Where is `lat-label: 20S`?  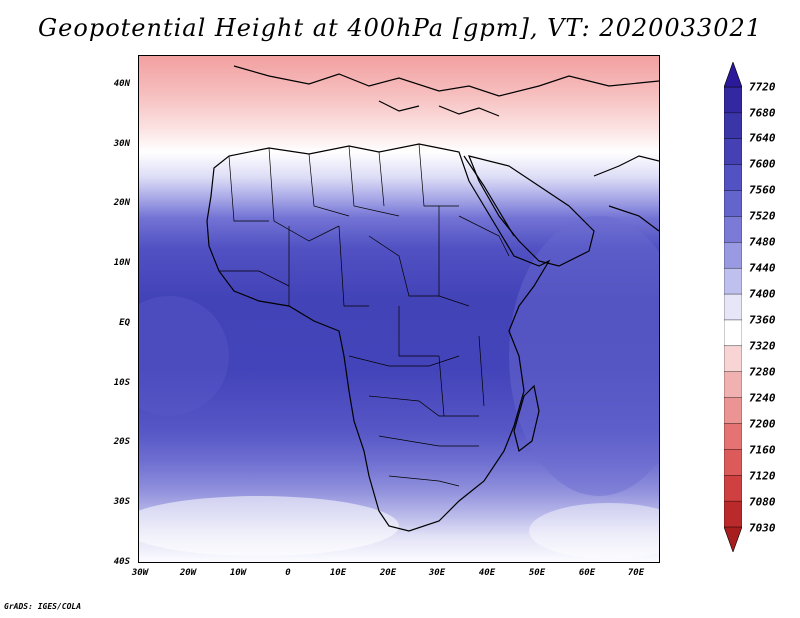 lat-label: 20S is located at coordinates (121, 442).